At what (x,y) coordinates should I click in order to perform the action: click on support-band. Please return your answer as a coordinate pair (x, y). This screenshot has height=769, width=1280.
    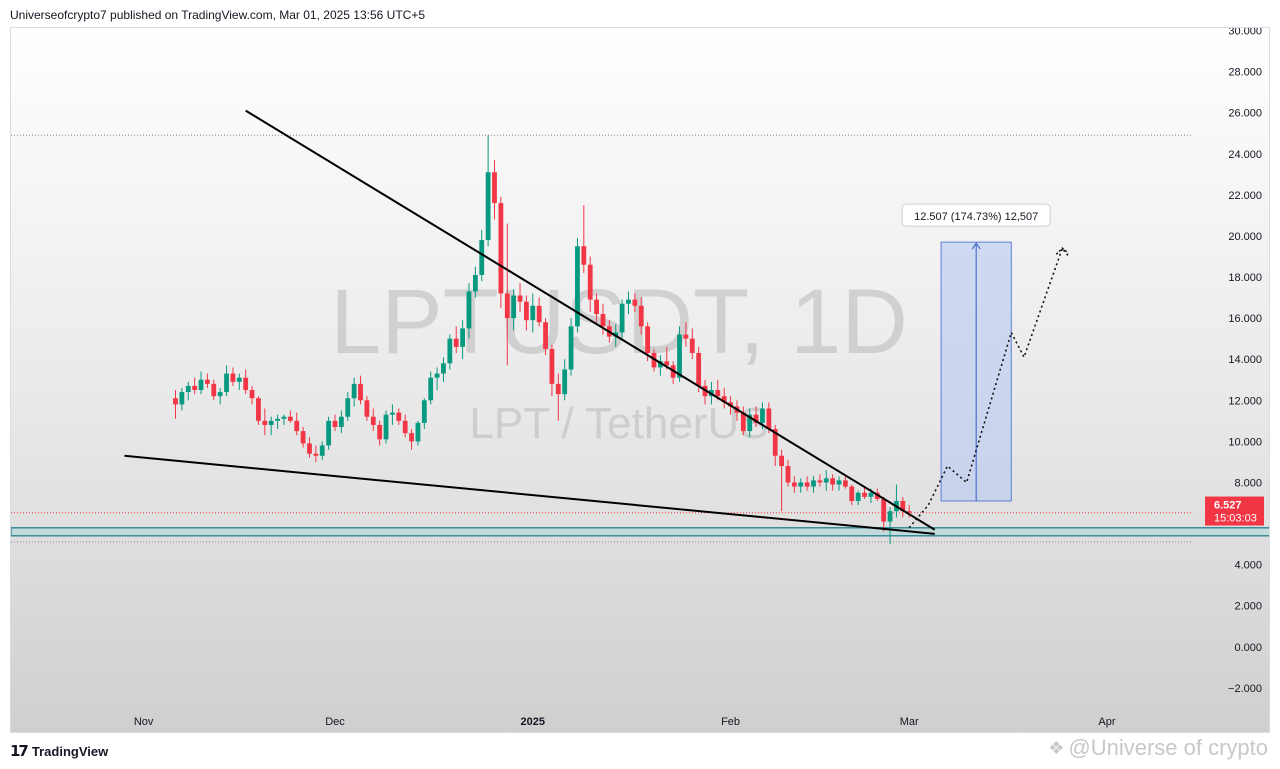
    Looking at the image, I should click on (640, 532).